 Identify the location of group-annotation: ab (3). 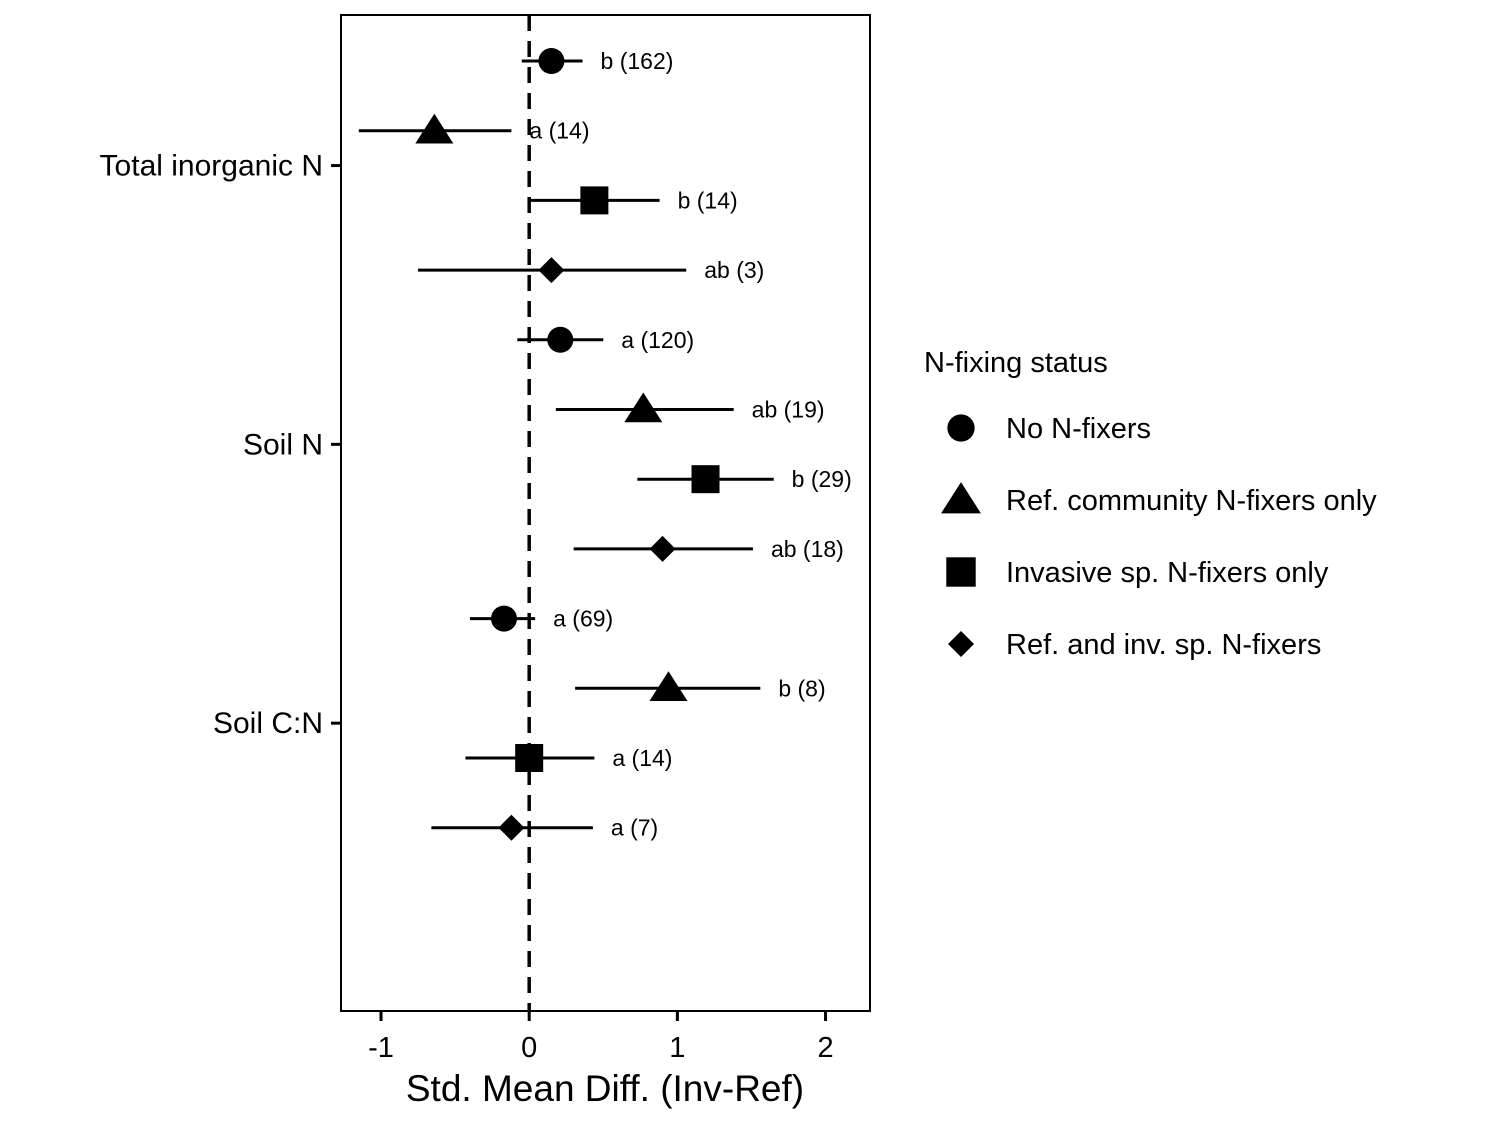
(734, 270).